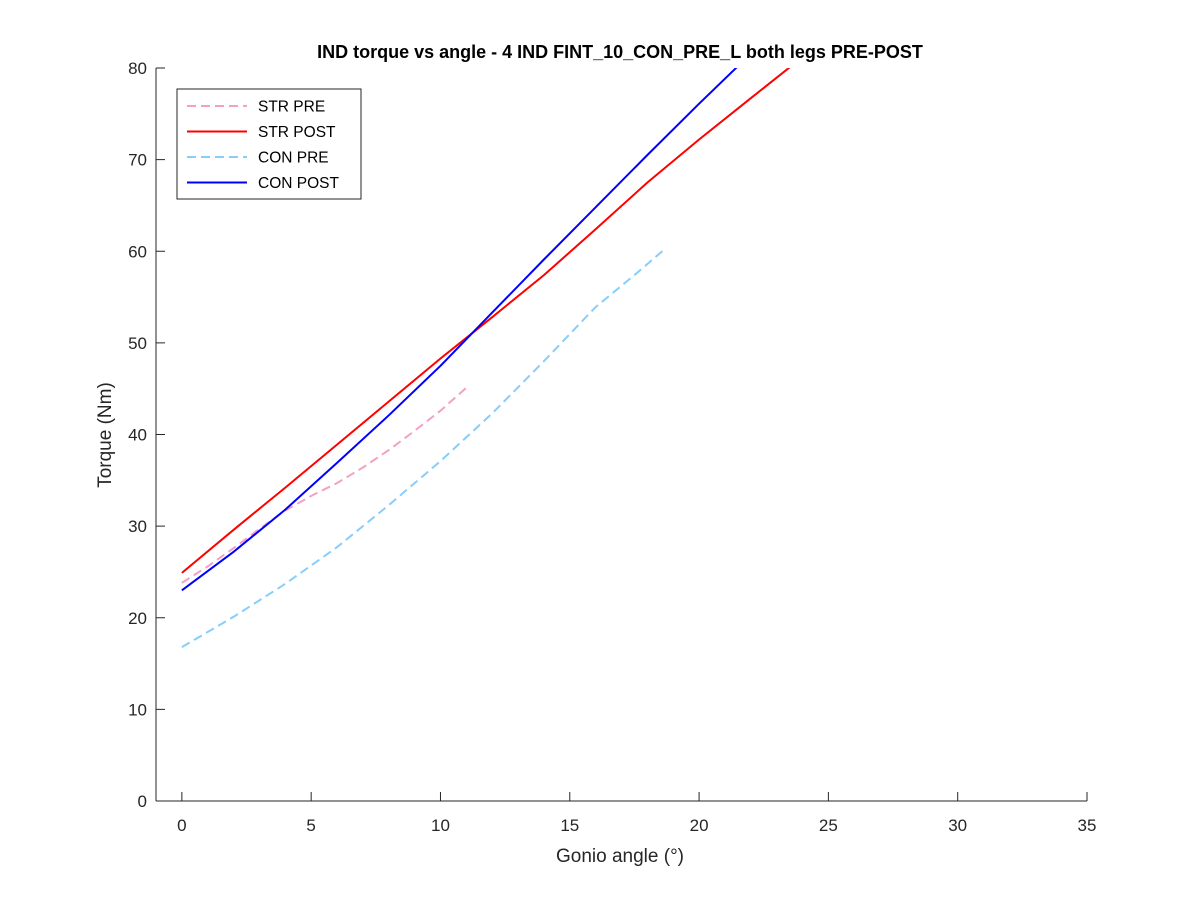  What do you see at coordinates (137, 160) in the screenshot?
I see `y-tick-label: 70` at bounding box center [137, 160].